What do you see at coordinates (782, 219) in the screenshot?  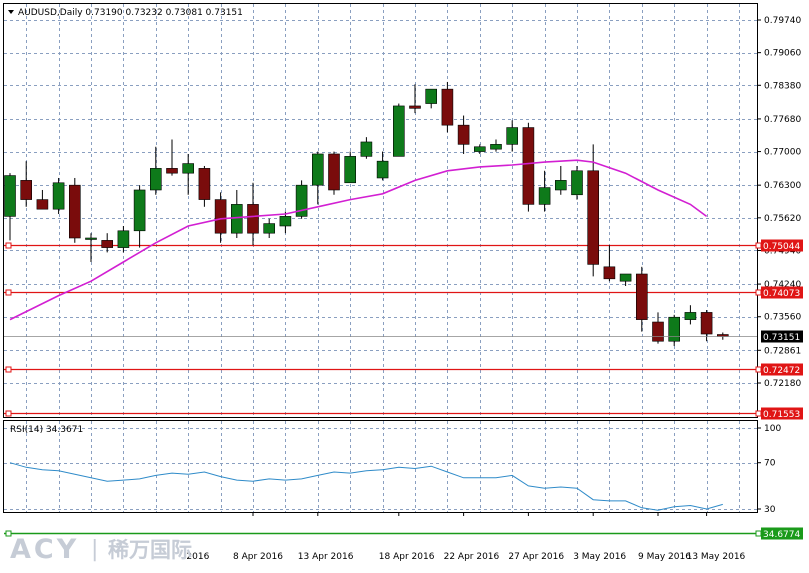 I see `price-tick-label: 0.75620` at bounding box center [782, 219].